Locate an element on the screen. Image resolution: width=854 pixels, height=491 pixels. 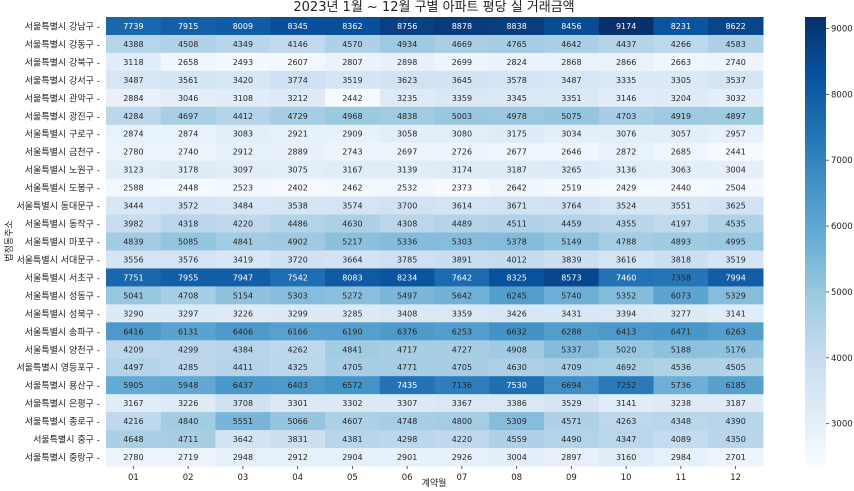
cell-value: 3167 is located at coordinates (352, 170).